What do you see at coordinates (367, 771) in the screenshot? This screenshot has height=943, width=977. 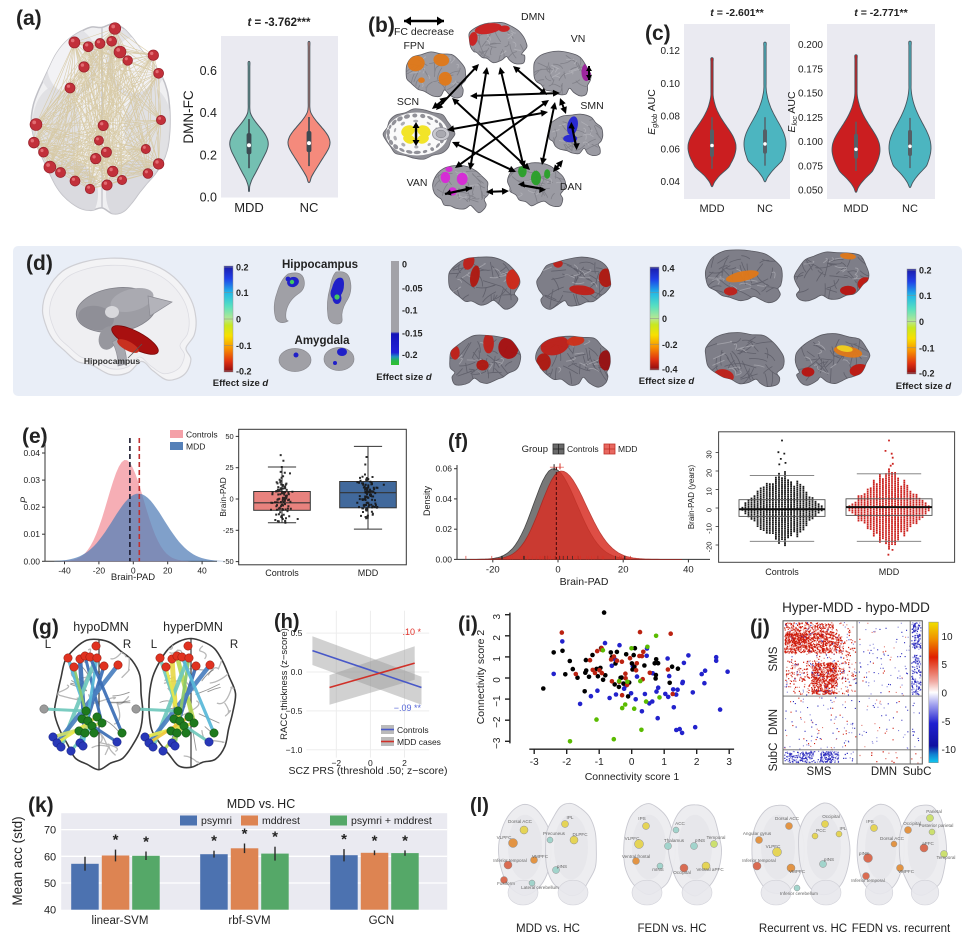 I see `svg-text:SCZ PRS (threshold .50; z−scor: SCZ PRS (threshold .50; z−score)` at bounding box center [367, 771].